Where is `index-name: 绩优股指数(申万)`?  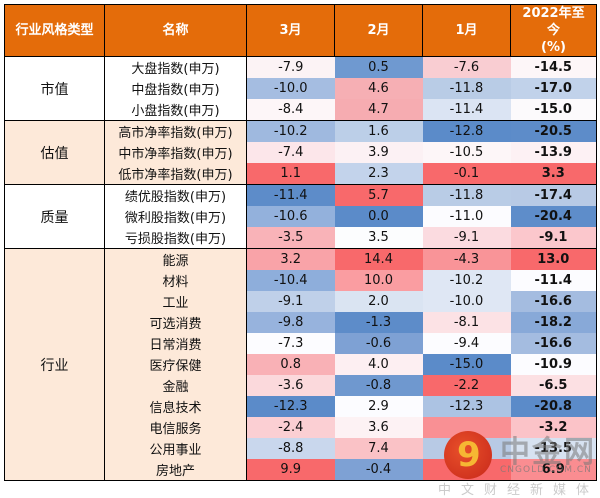 index-name: 绩优股指数(申万) is located at coordinates (175, 195).